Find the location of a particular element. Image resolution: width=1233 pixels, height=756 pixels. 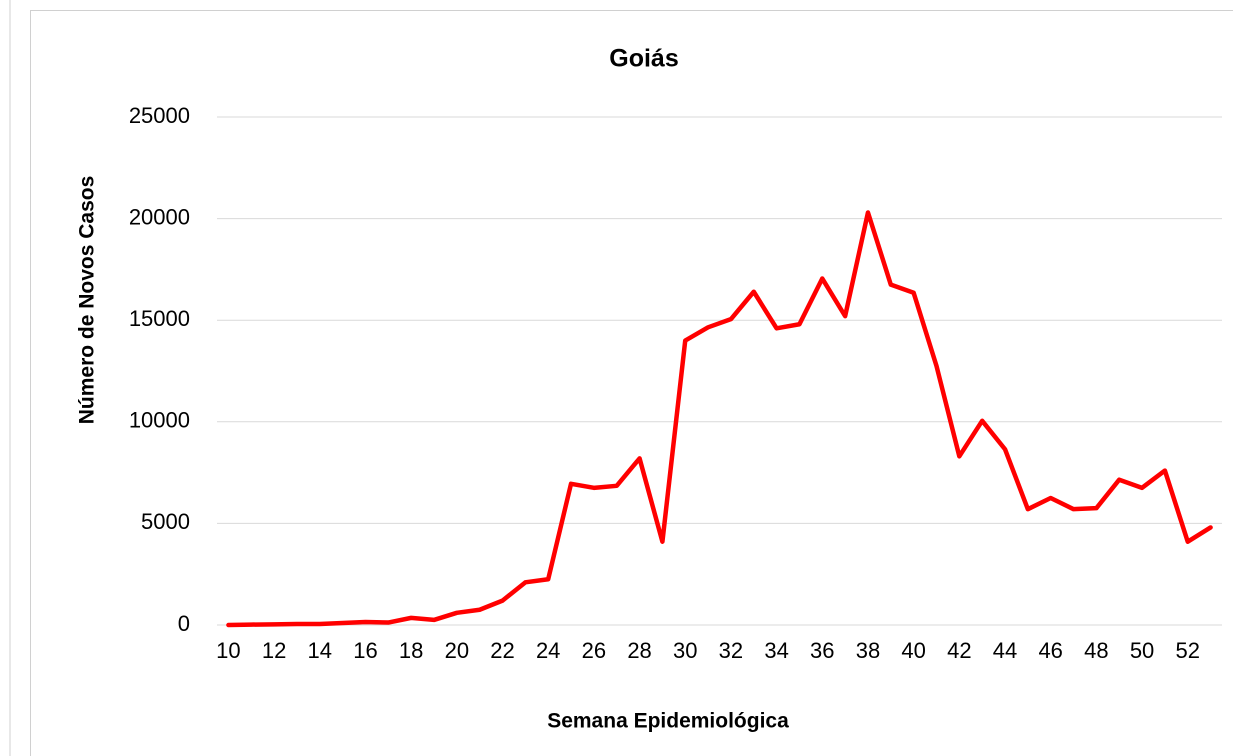

x-axis-title: Semana Epidemiológica is located at coordinates (668, 721).